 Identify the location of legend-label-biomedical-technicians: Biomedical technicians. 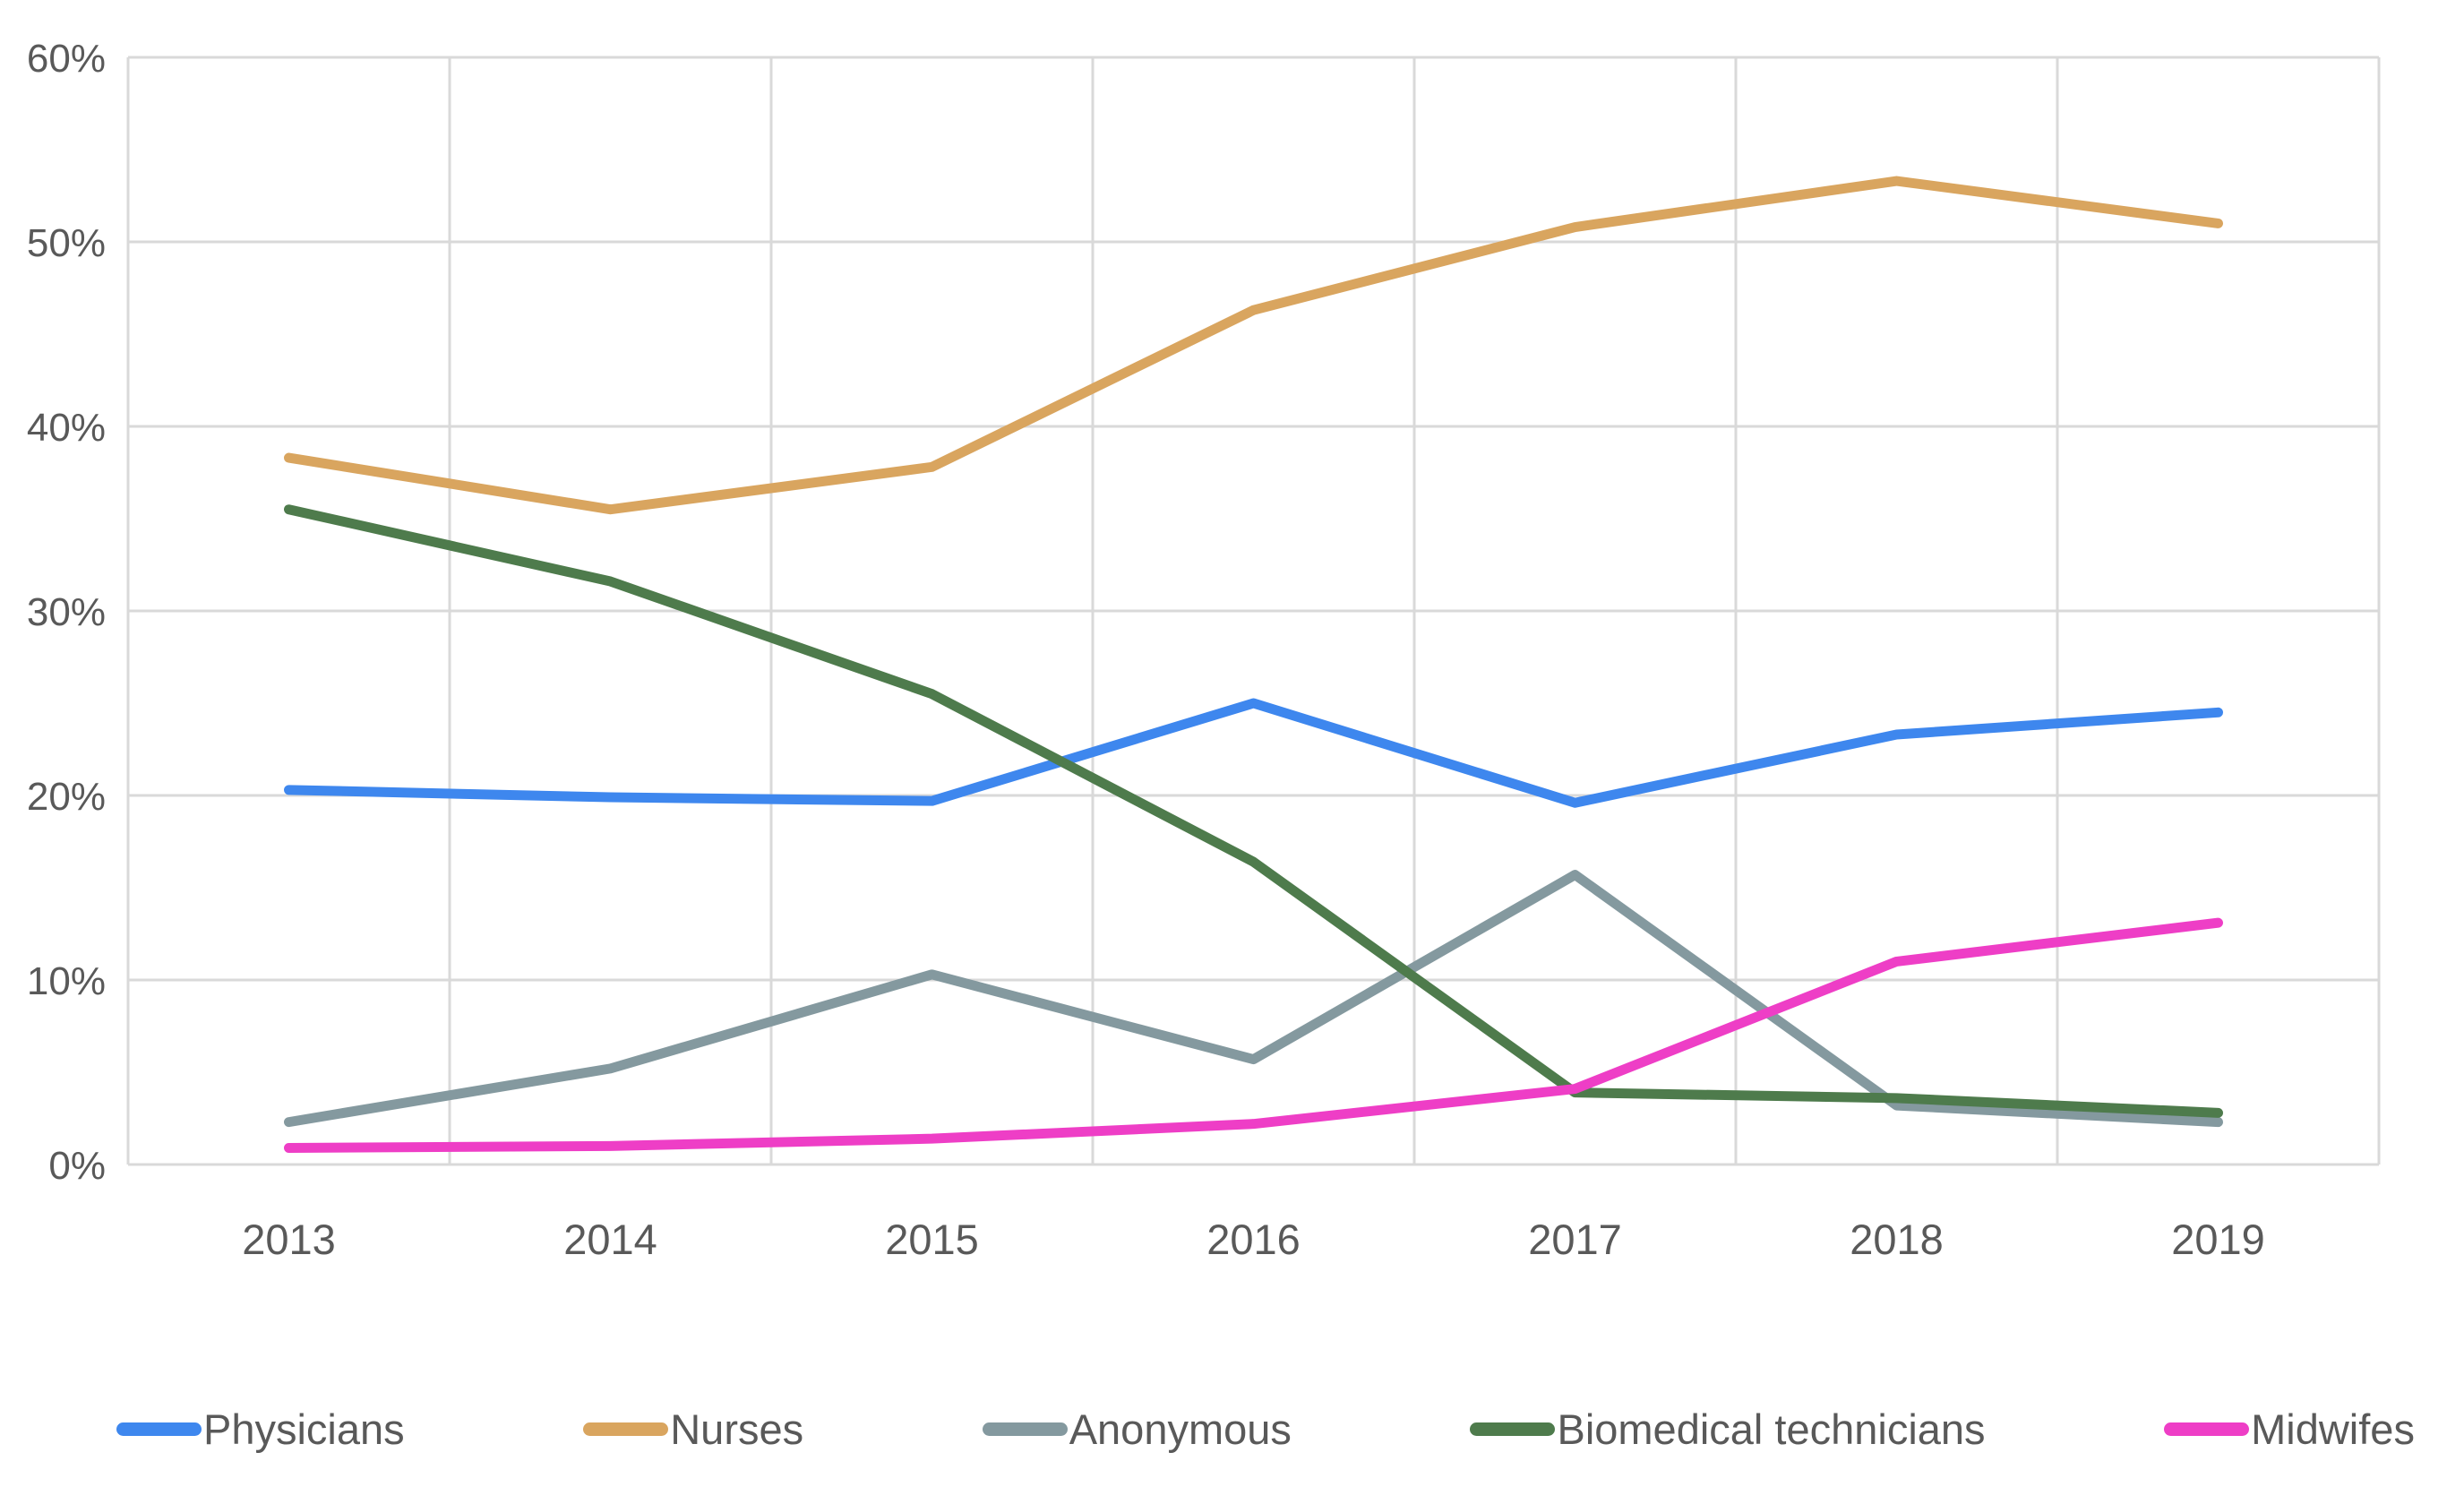
(1771, 1429).